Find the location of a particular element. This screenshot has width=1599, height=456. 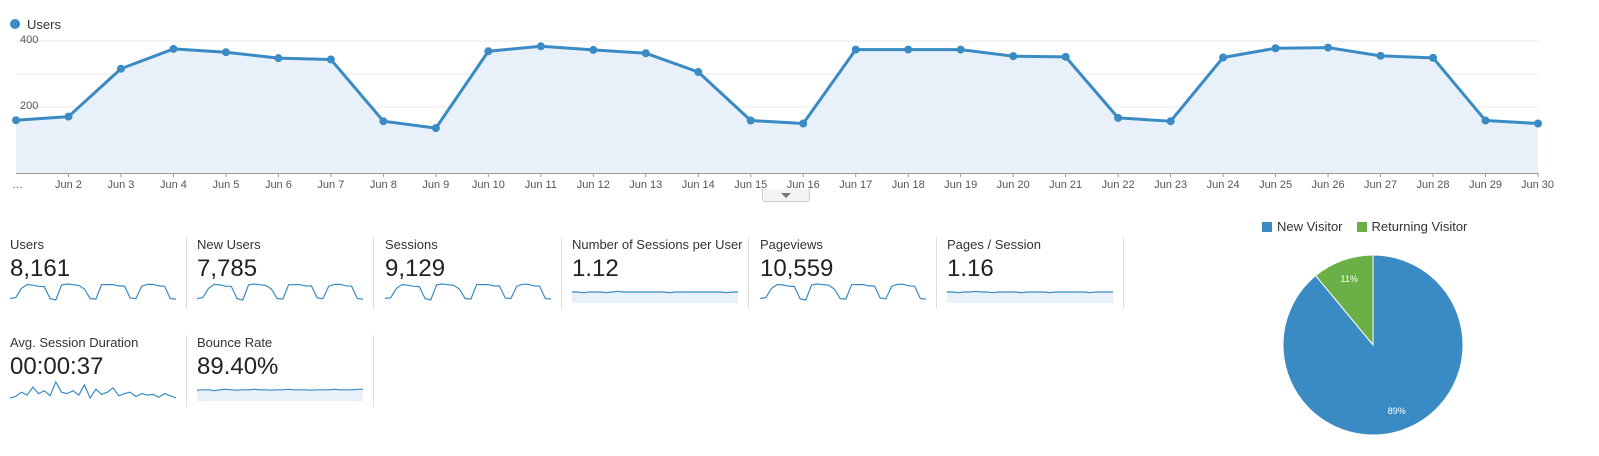

metric-pageviews: Pageviews 10,559 is located at coordinates (848, 273).